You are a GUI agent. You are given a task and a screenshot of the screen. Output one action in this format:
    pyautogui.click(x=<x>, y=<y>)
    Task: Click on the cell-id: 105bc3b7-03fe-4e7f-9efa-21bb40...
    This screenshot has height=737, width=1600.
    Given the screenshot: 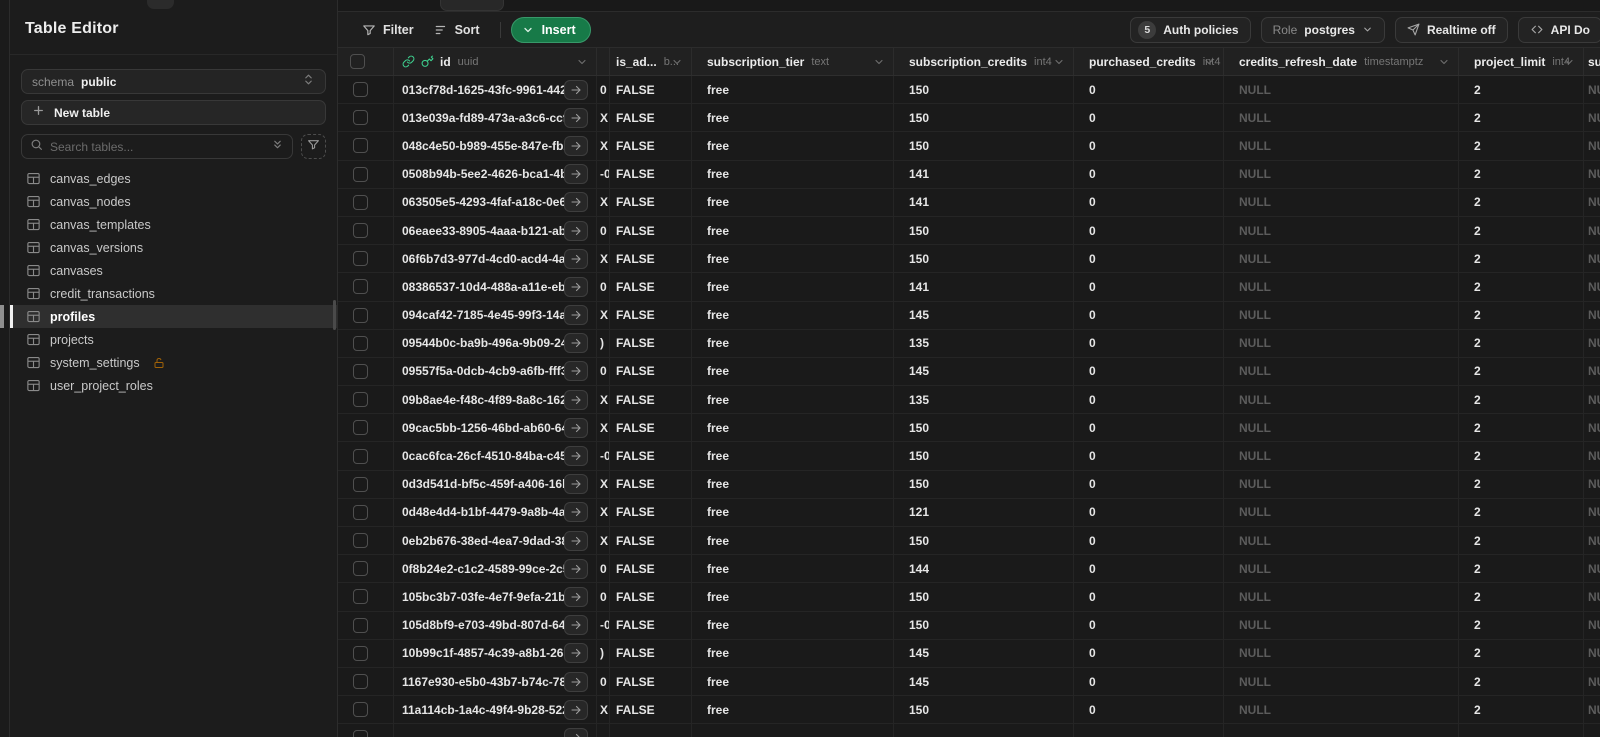 What is the action you would take?
    pyautogui.click(x=495, y=597)
    